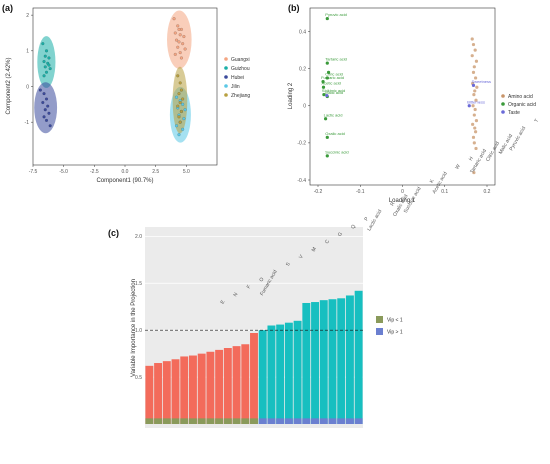  I want to click on panel-b-point-label: Acetic acid, so click(330, 83).